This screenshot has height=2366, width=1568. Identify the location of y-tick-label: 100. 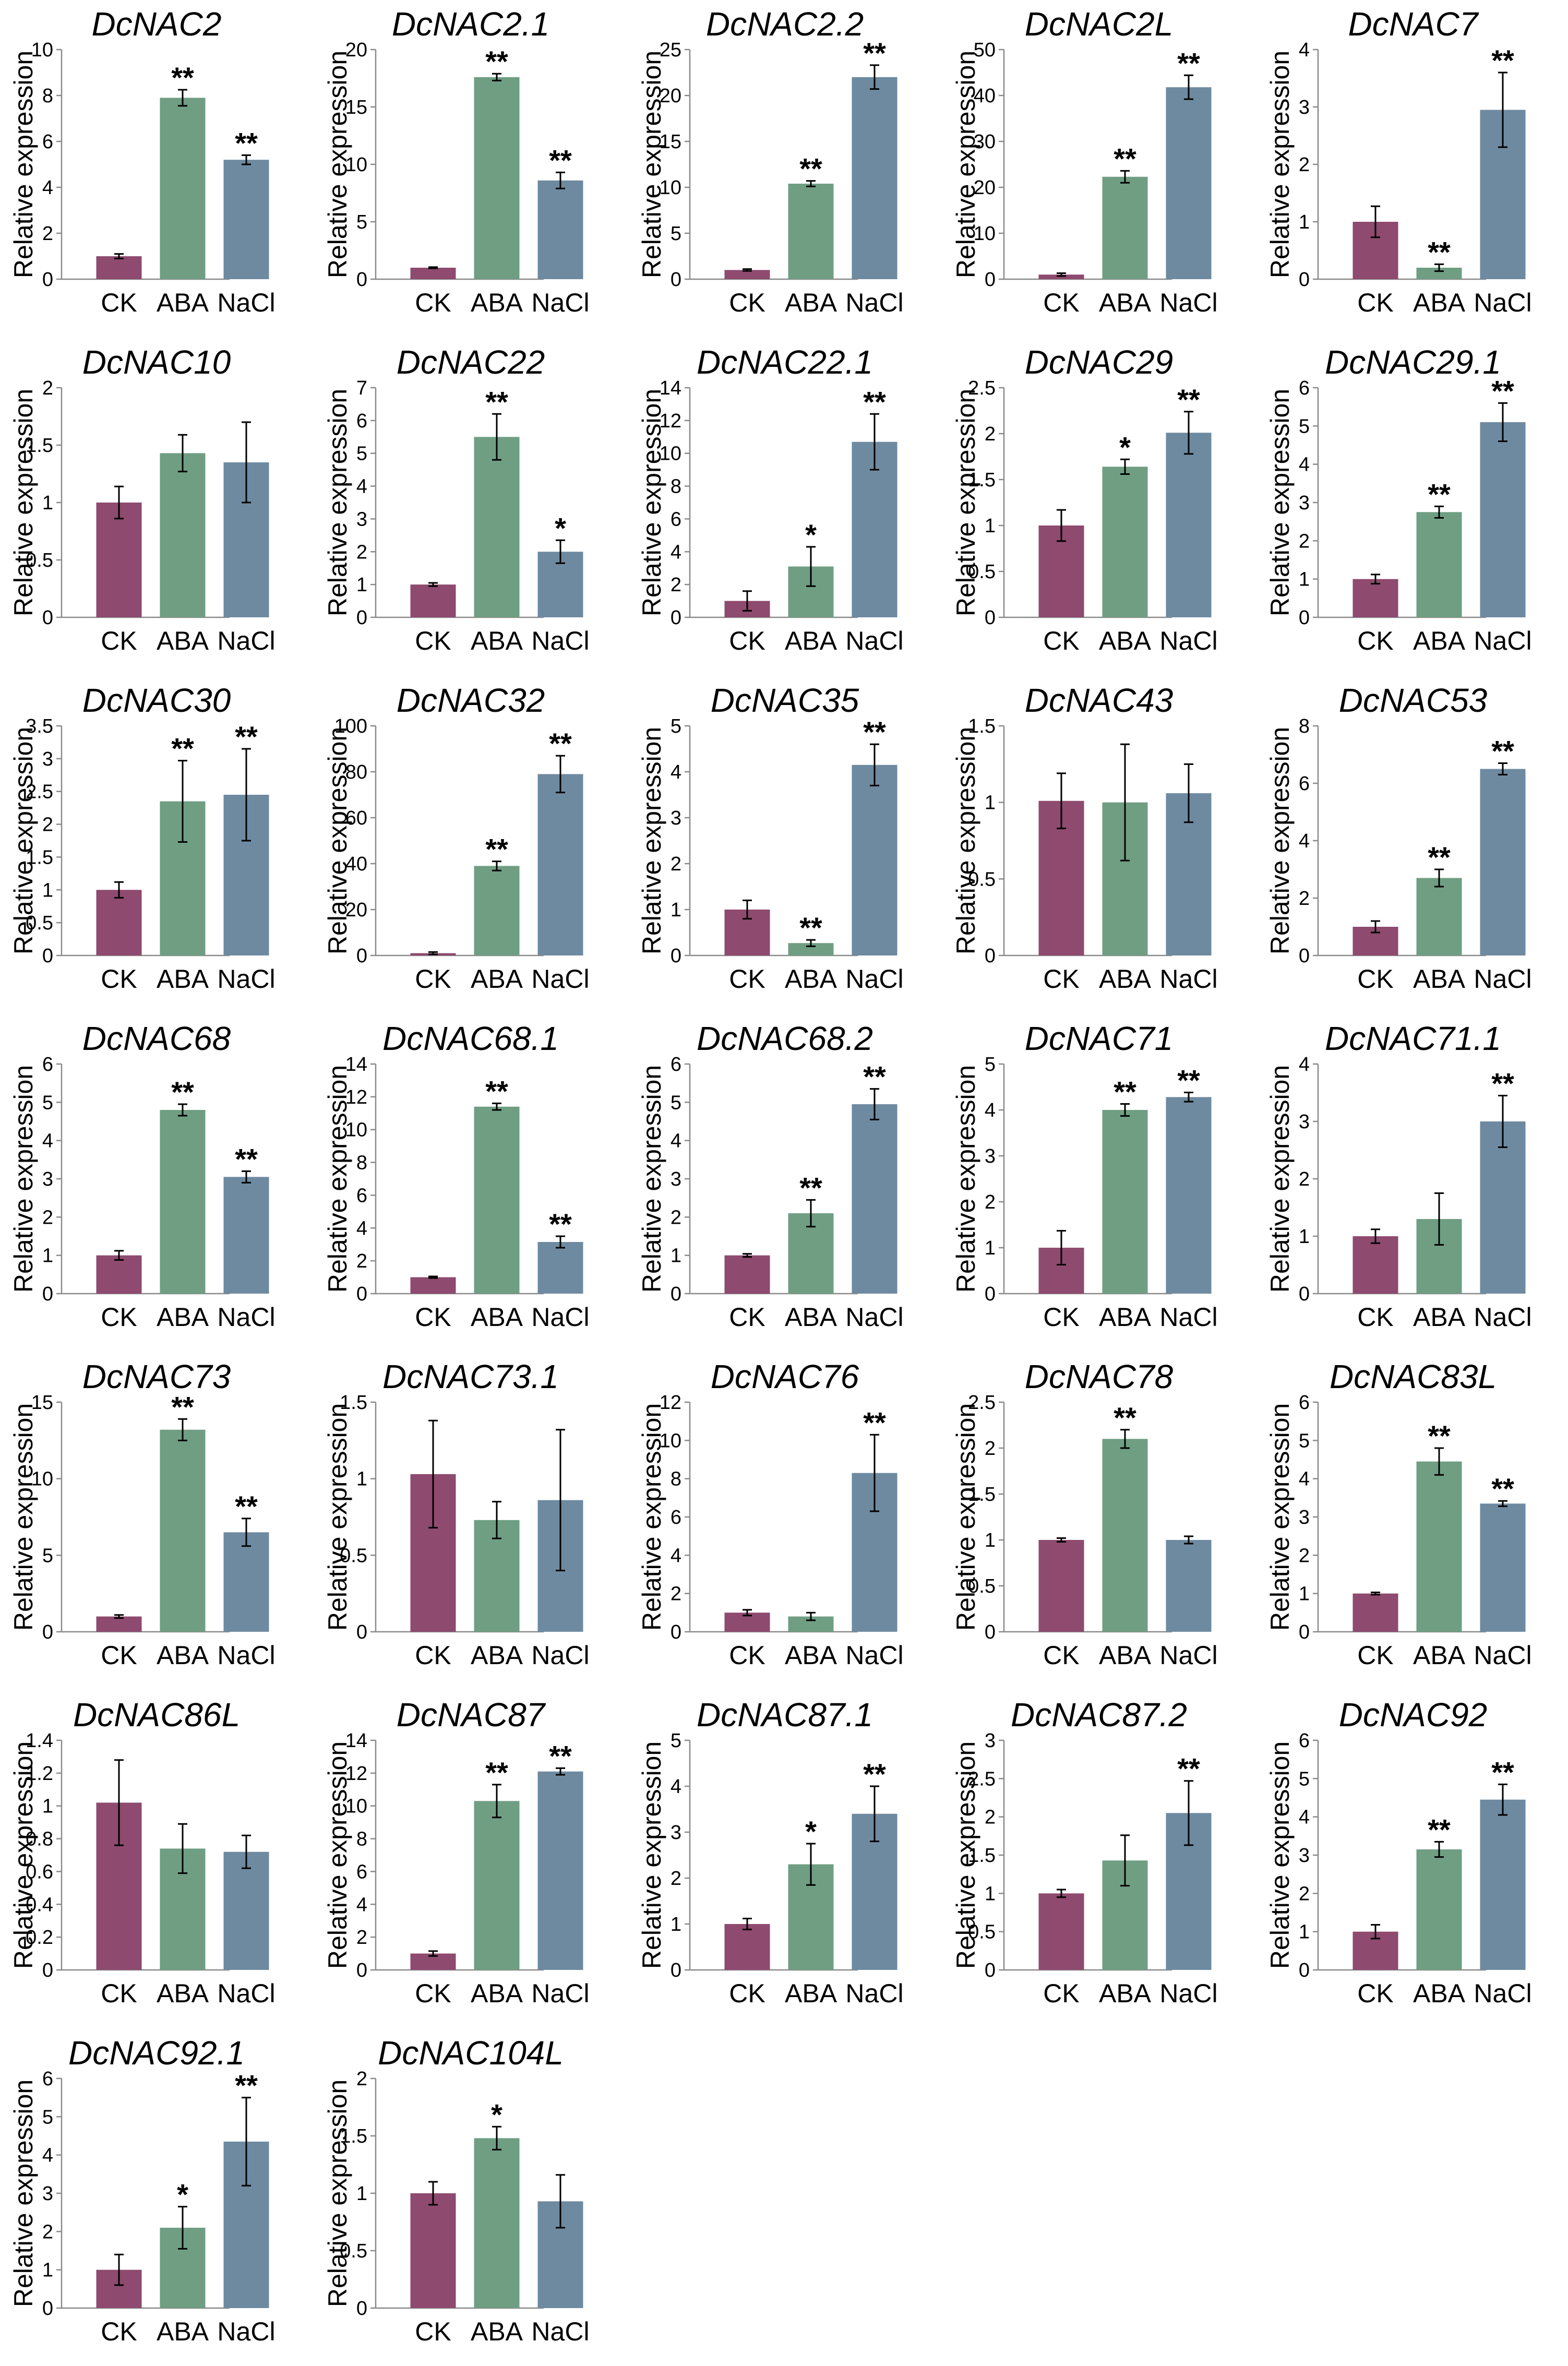
(350, 726).